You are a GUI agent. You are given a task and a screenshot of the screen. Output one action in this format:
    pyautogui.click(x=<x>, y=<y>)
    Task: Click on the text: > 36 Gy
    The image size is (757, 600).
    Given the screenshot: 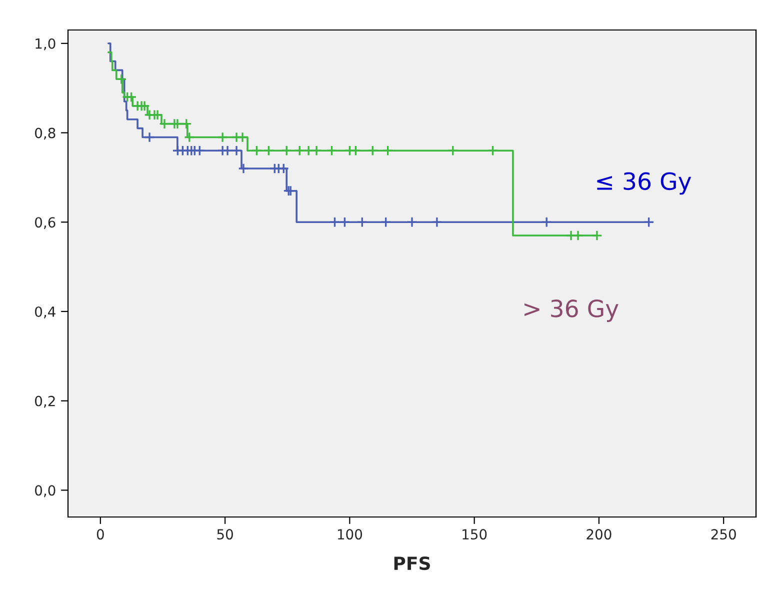 What is the action you would take?
    pyautogui.click(x=571, y=311)
    